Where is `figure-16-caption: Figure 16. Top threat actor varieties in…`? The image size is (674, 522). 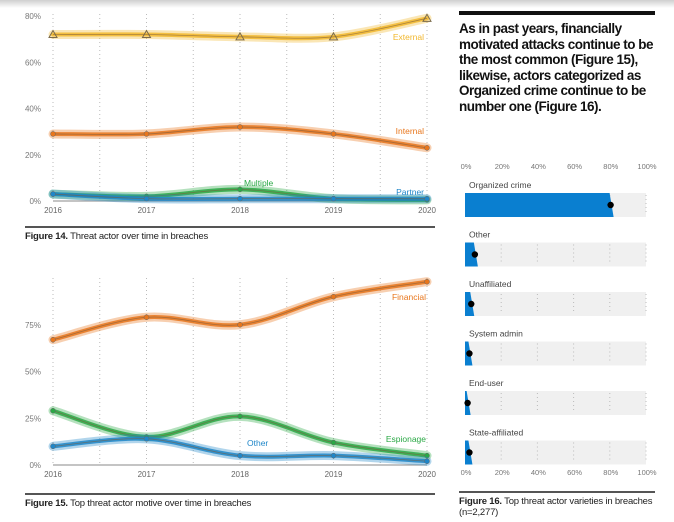
figure-16-caption: Figure 16. Top threat actor varieties in… is located at coordinates (557, 504).